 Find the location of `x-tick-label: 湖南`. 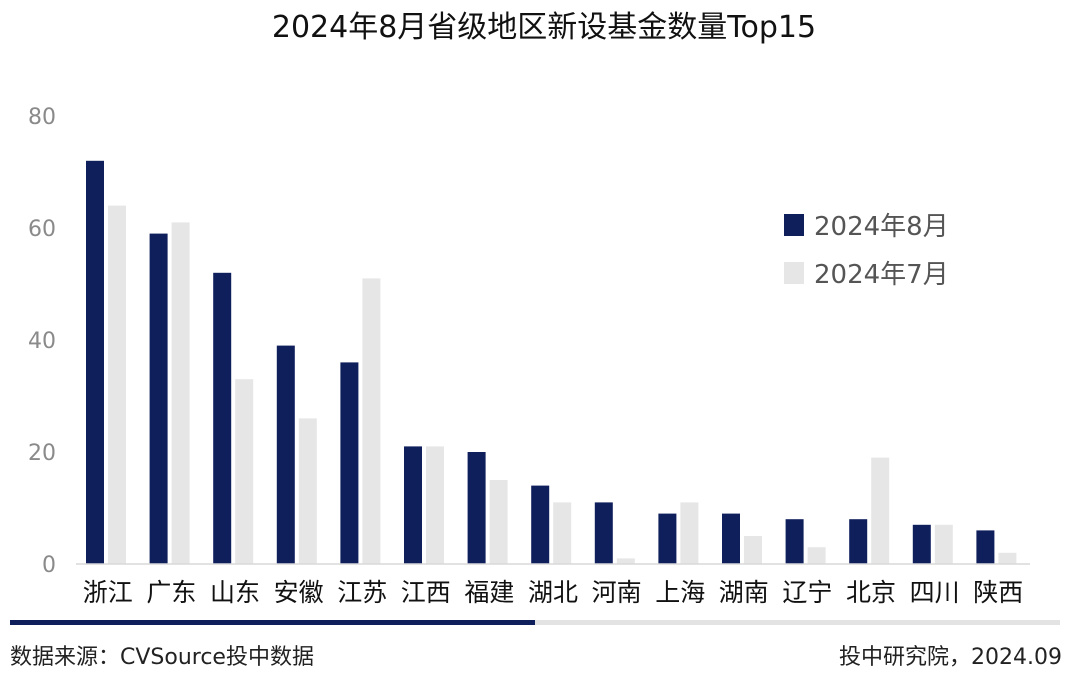

x-tick-label: 湖南 is located at coordinates (744, 592).